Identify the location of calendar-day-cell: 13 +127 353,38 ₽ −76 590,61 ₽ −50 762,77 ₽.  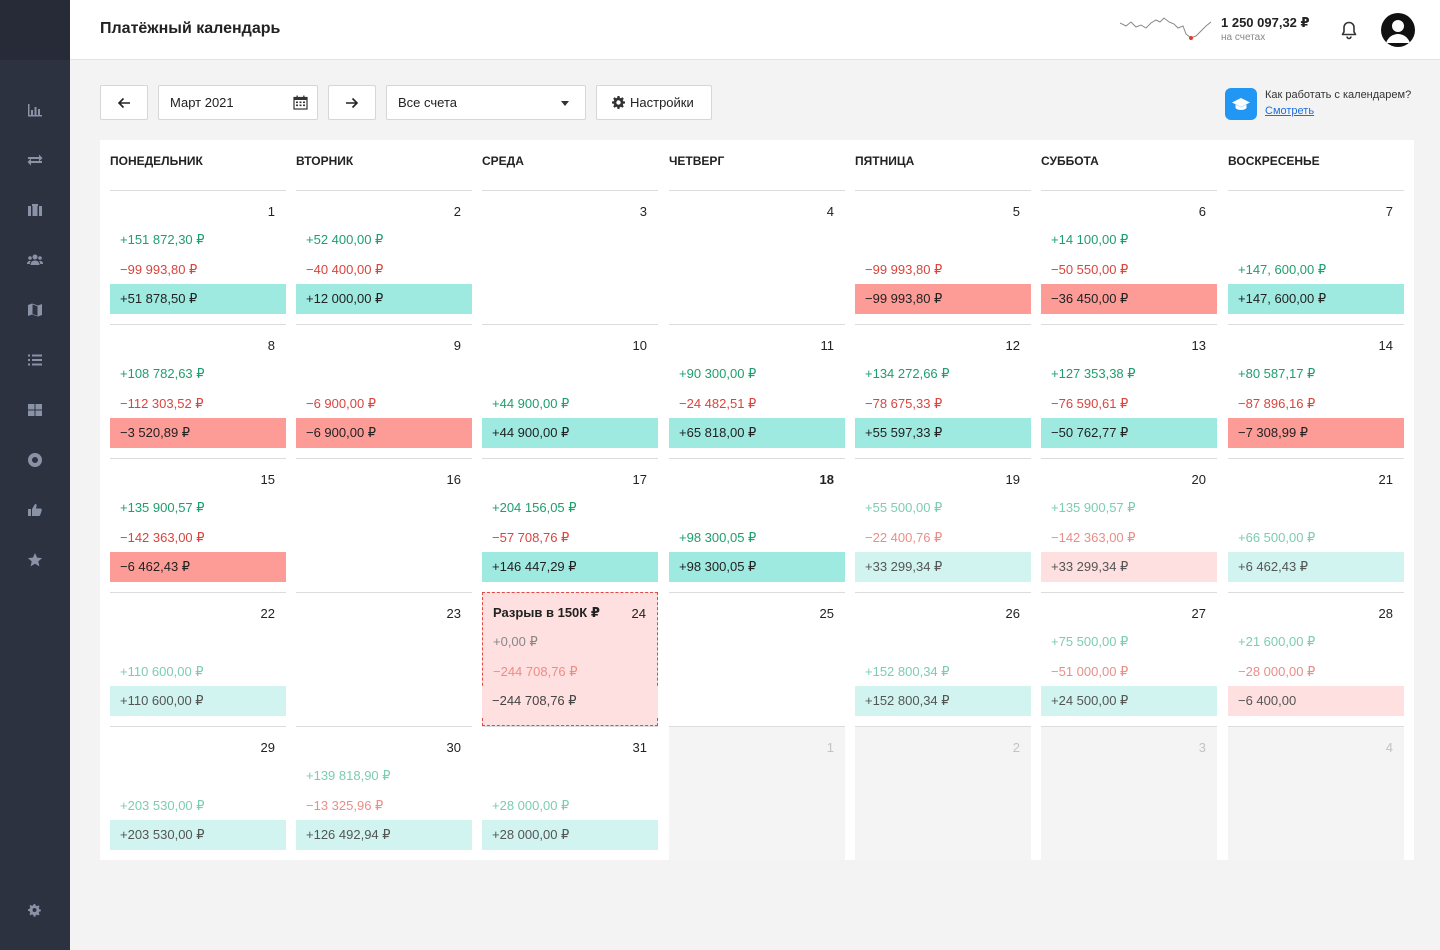
(1129, 391).